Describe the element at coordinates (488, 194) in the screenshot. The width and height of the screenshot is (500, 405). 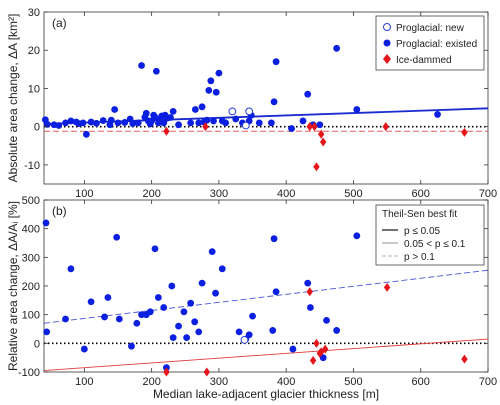
I see `x-tick-label: 700` at that location.